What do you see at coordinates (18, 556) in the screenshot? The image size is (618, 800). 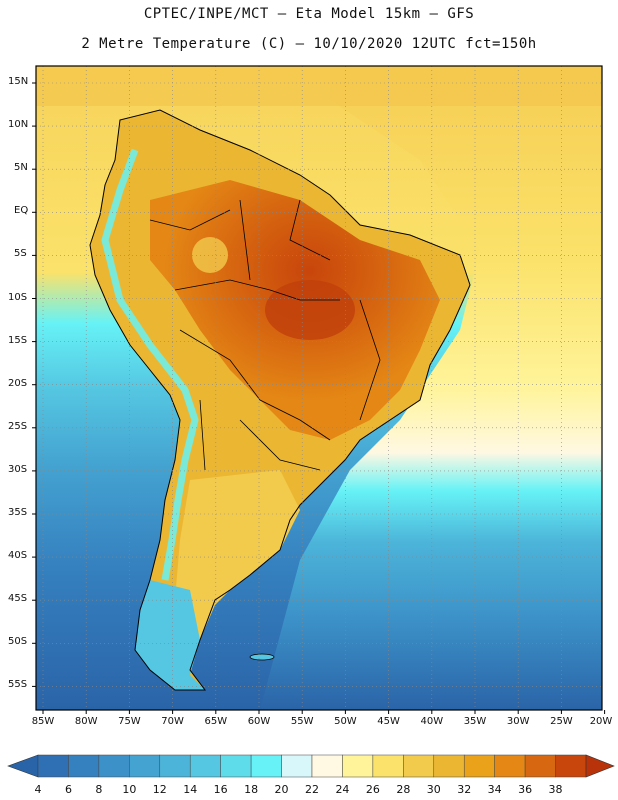 I see `lat-label: 40S` at bounding box center [18, 556].